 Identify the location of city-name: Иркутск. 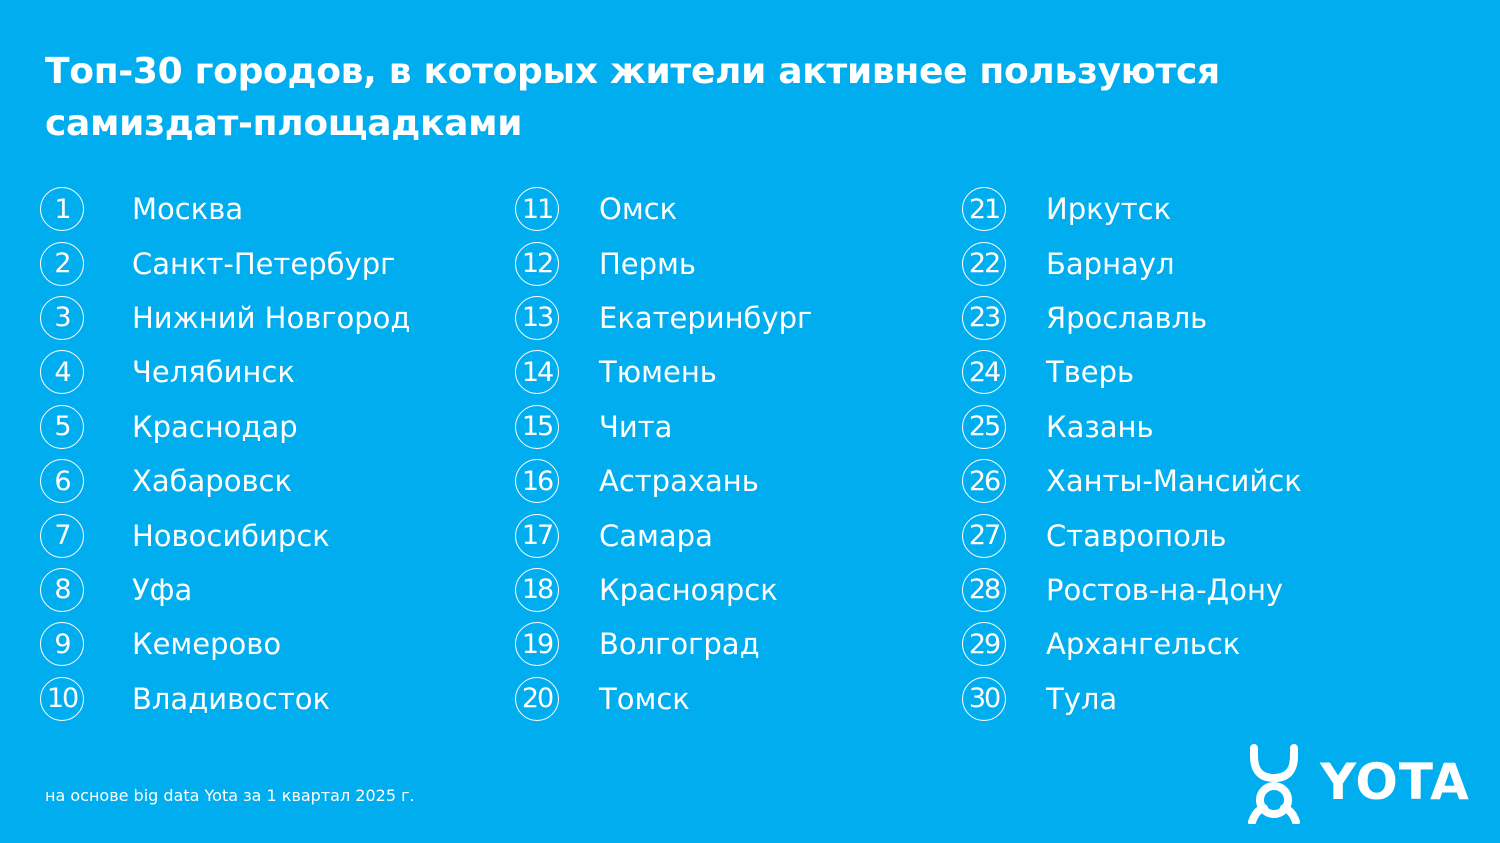
(1109, 209).